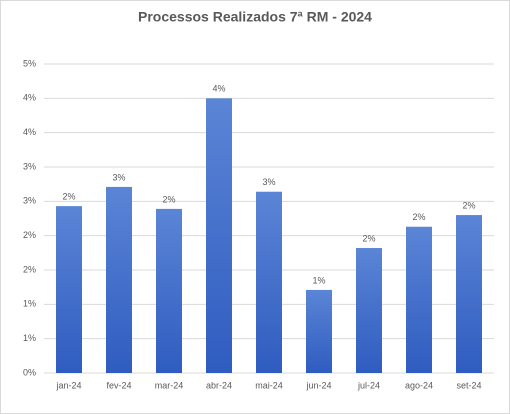 Image resolution: width=510 pixels, height=414 pixels. What do you see at coordinates (255, 17) in the screenshot?
I see `chart-title: Processos Realizados 7ª RM - 2024` at bounding box center [255, 17].